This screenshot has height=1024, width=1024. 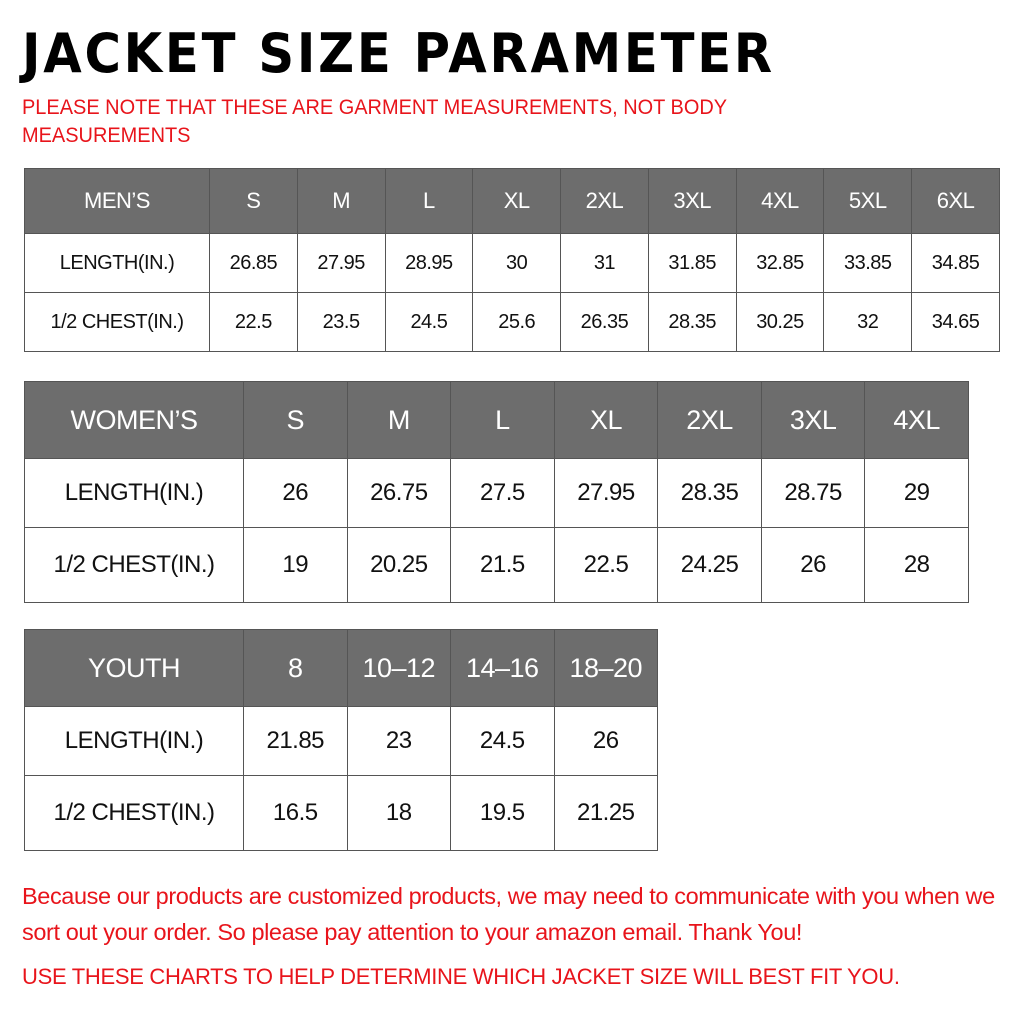 What do you see at coordinates (429, 263) in the screenshot?
I see `table-cell: 28.95` at bounding box center [429, 263].